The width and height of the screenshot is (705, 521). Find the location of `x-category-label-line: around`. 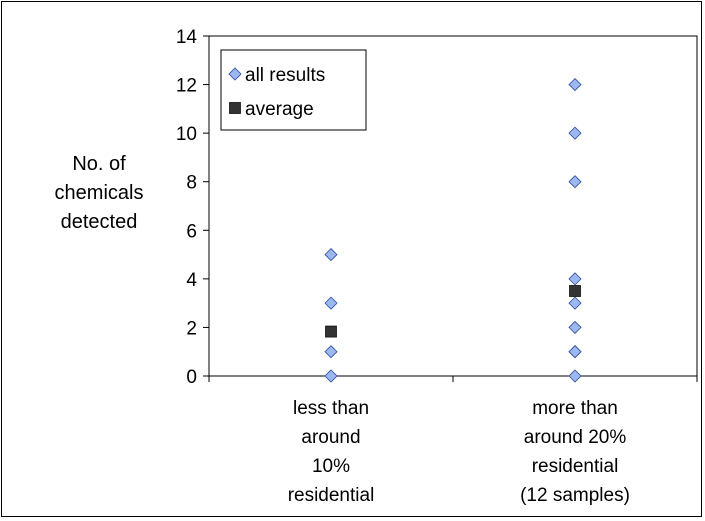

x-category-label-line: around is located at coordinates (330, 437).